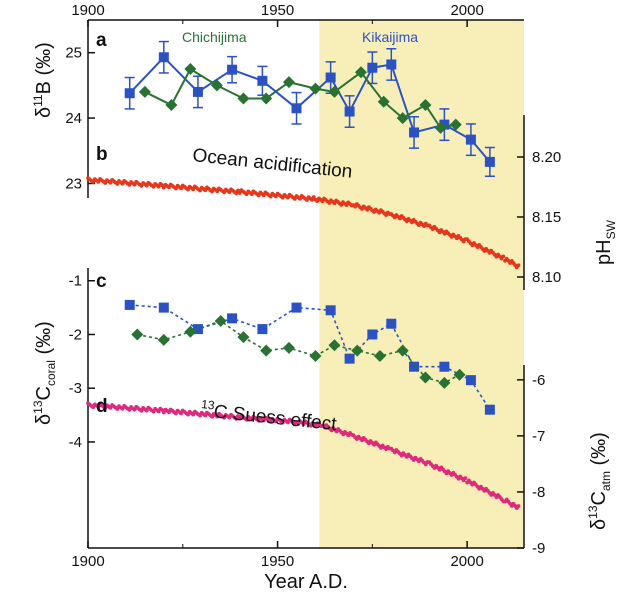 The width and height of the screenshot is (622, 597). Describe the element at coordinates (538, 492) in the screenshot. I see `y-tick-label-d: -8` at that location.